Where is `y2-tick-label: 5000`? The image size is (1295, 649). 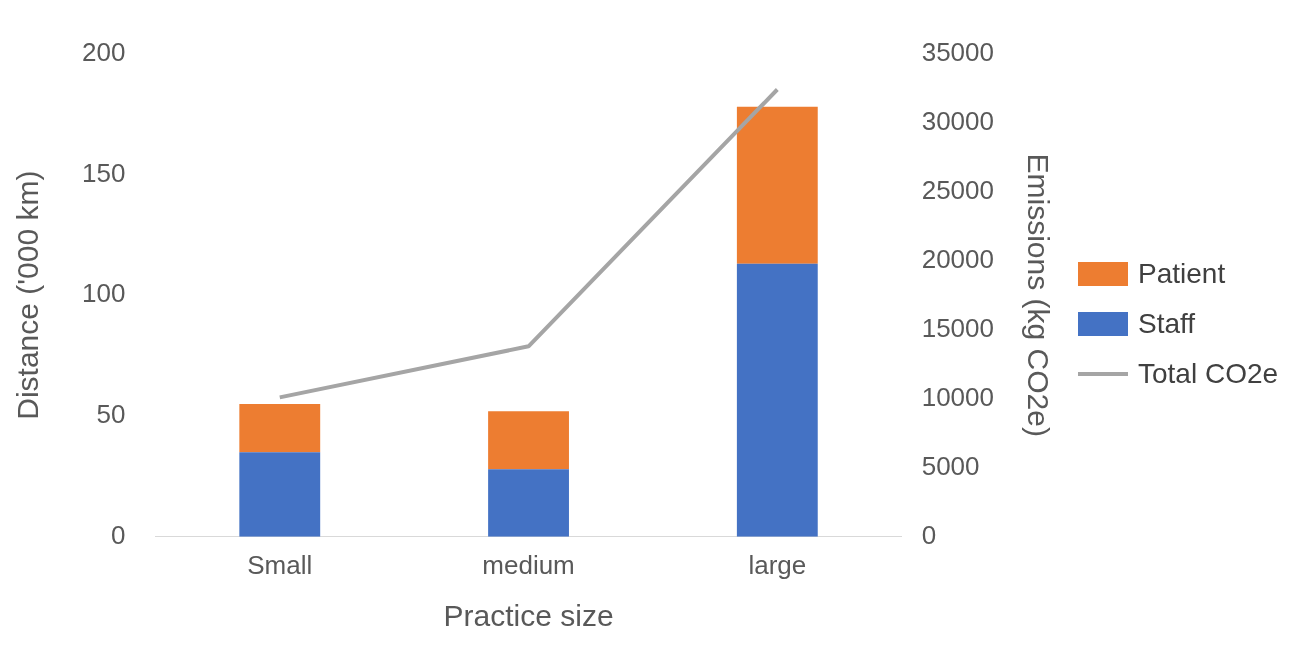 y2-tick-label: 5000 is located at coordinates (950, 465).